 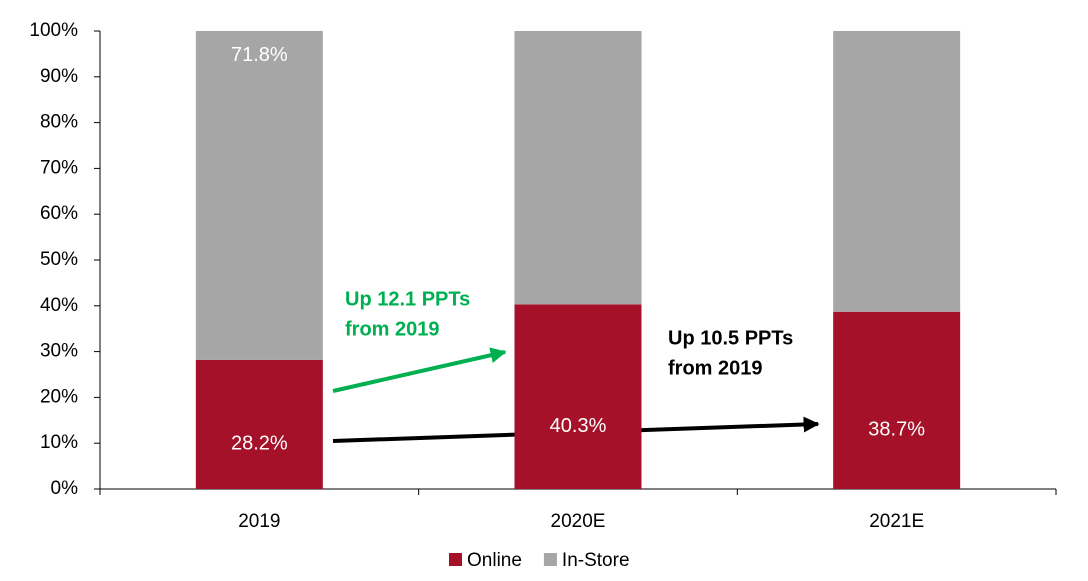 I want to click on y-tick-label: 90%, so click(x=59, y=76).